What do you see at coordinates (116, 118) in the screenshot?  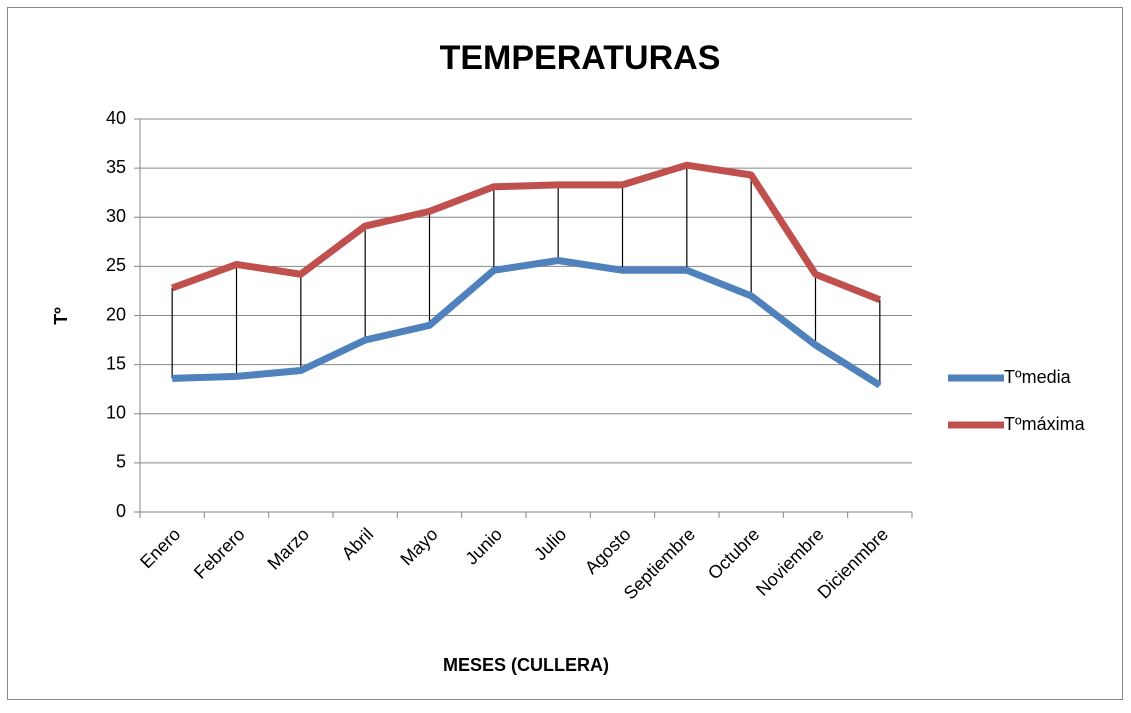 I see `y-tick-label: 40` at bounding box center [116, 118].